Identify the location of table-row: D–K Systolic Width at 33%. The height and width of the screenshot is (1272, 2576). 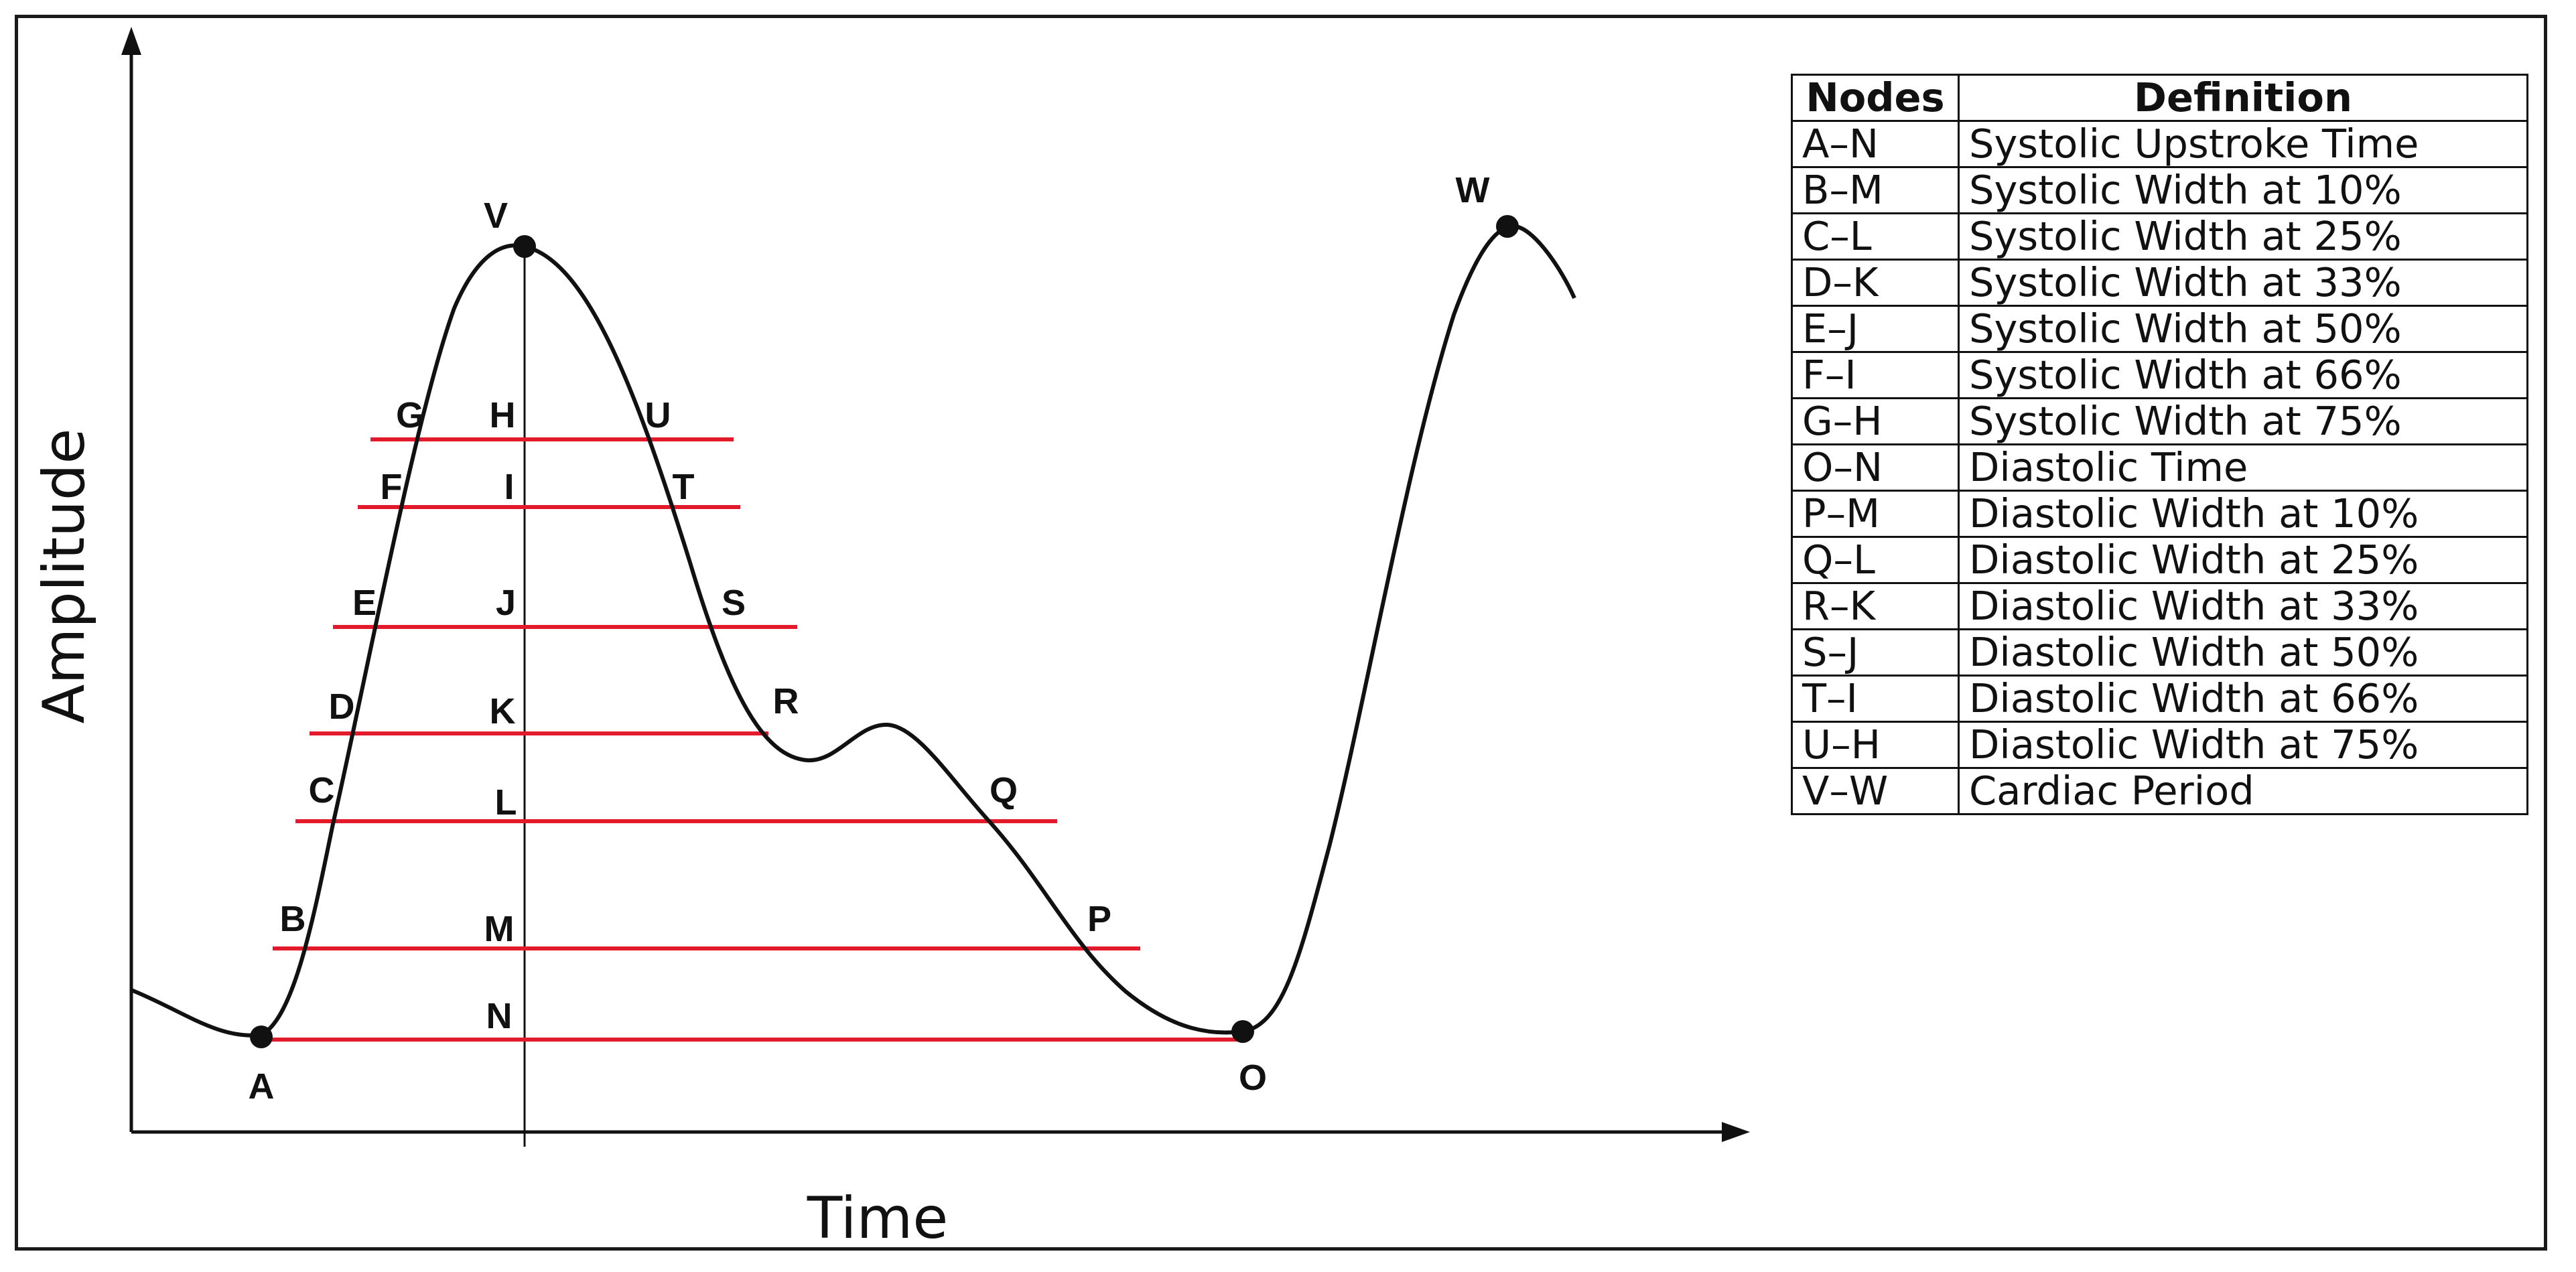
(2159, 283).